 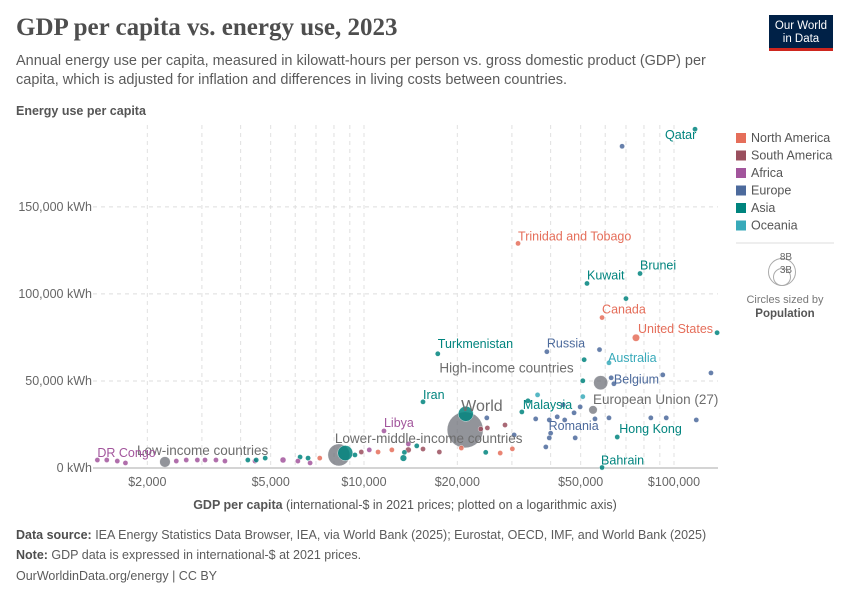 What do you see at coordinates (650, 429) in the screenshot?
I see `point-label: Hong Kong` at bounding box center [650, 429].